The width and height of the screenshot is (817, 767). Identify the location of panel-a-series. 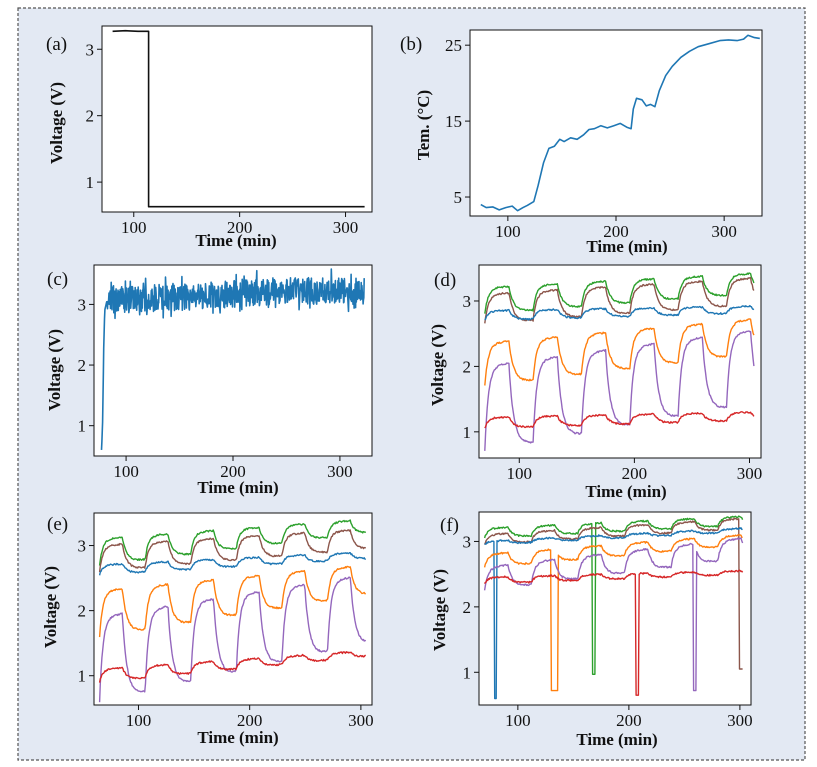
(238, 118).